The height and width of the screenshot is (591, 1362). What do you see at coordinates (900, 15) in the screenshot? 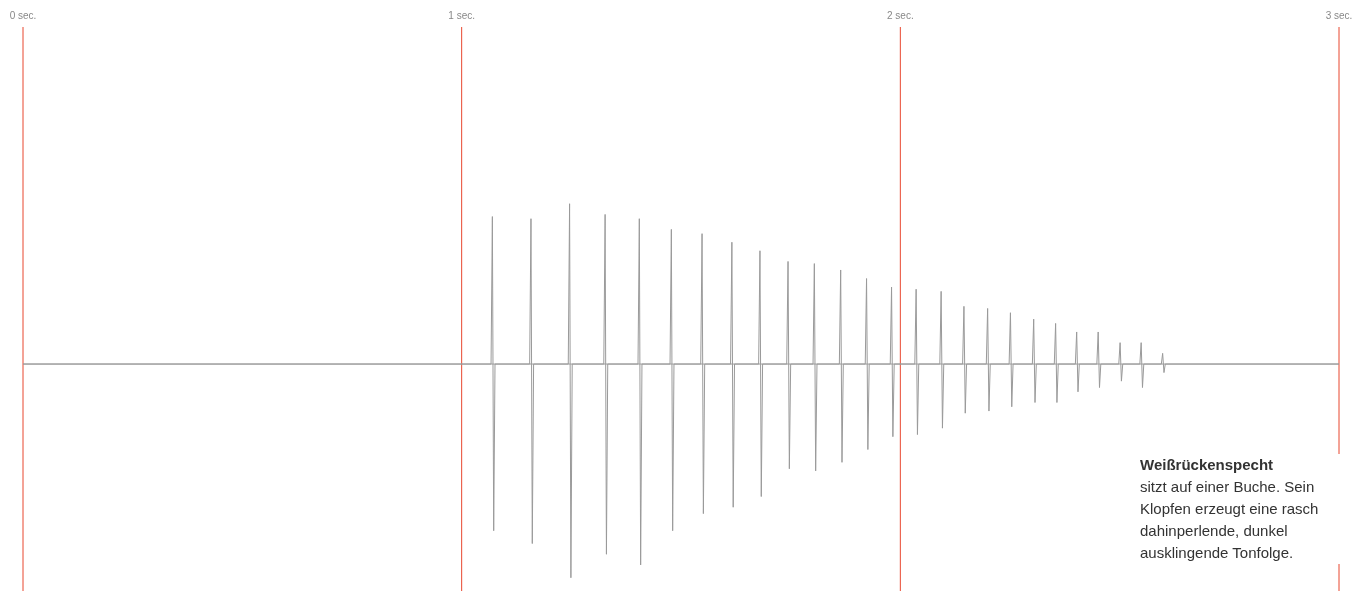
I see `x-tick-label: 2 sec.` at bounding box center [900, 15].